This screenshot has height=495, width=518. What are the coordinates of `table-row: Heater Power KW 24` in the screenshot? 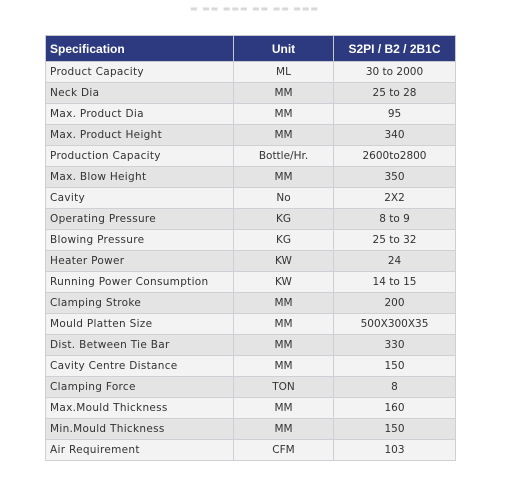 It's located at (250, 261).